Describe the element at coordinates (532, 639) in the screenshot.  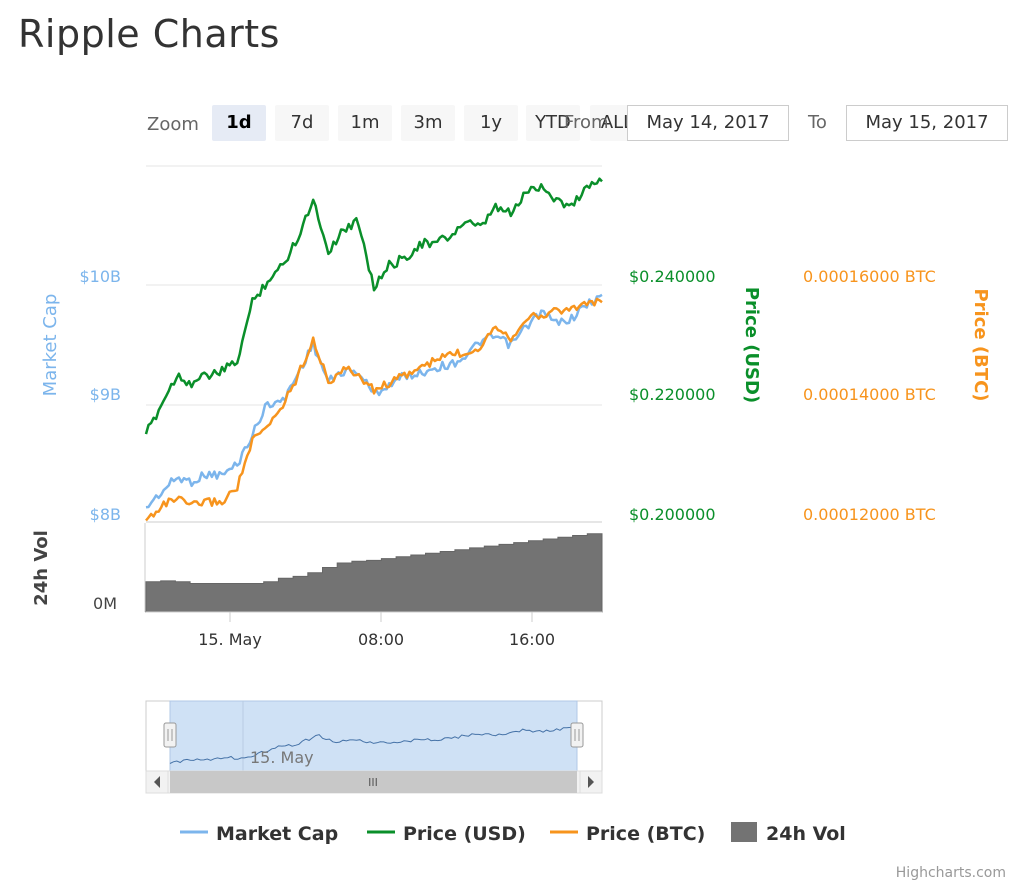
I see `x-tick-label: 16:00` at that location.